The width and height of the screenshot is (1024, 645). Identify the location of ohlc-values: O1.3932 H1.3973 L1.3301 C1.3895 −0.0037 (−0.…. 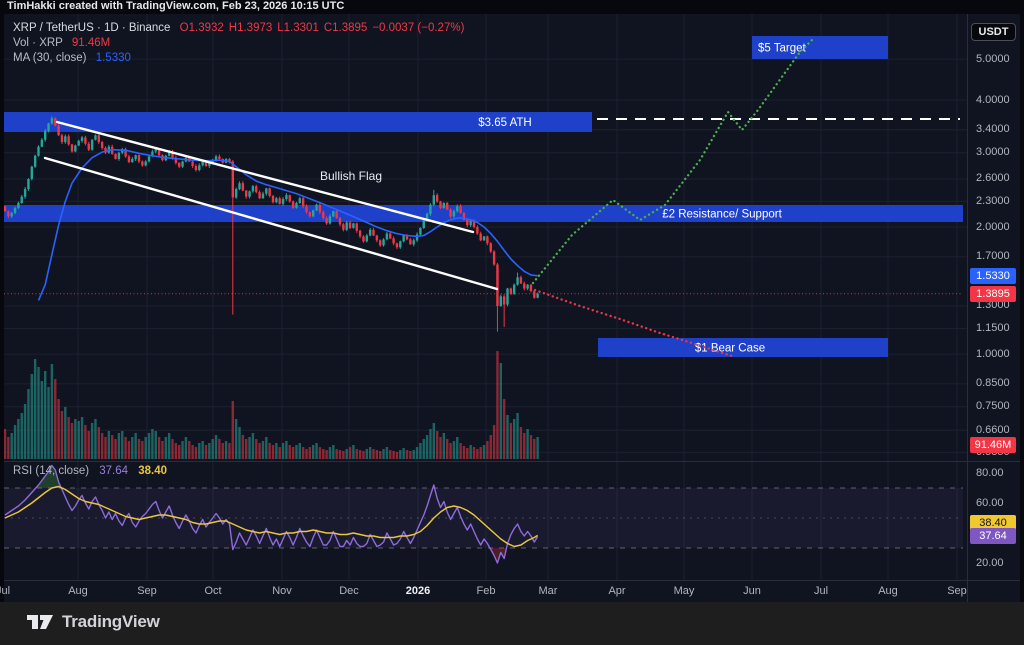
(325, 28).